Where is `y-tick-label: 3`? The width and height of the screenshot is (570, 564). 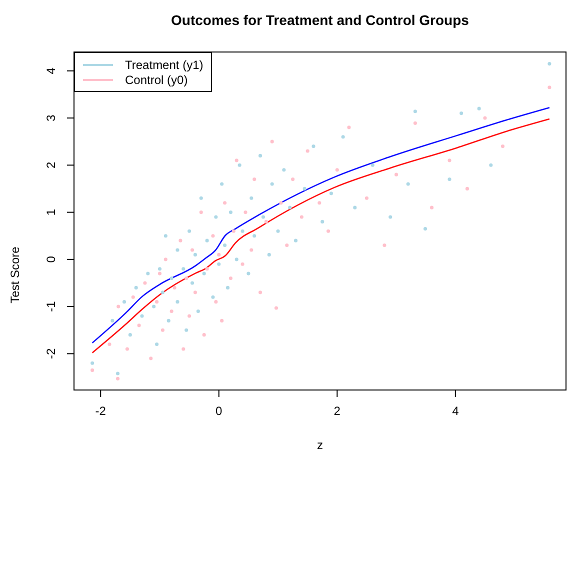
y-tick-label: 3 is located at coordinates (51, 118).